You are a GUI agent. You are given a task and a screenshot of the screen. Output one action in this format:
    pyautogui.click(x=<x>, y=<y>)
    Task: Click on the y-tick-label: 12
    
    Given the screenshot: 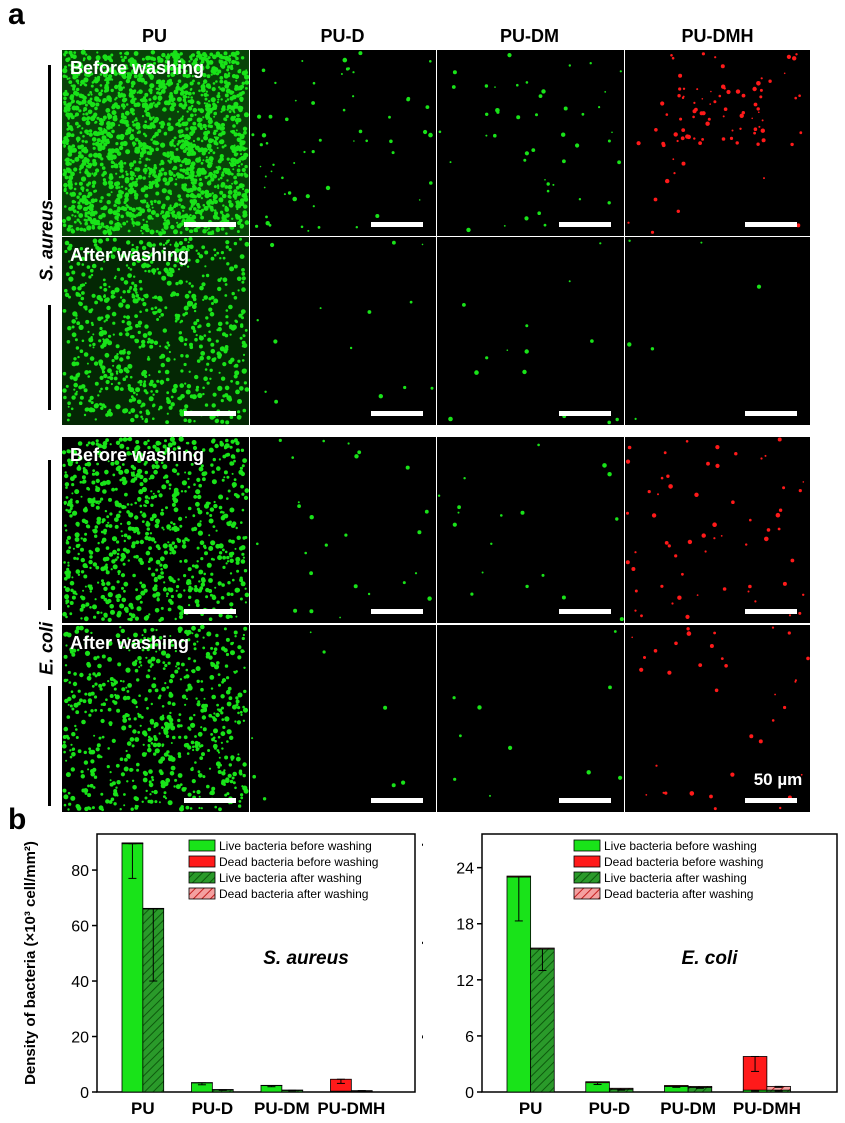 What is the action you would take?
    pyautogui.click(x=465, y=981)
    